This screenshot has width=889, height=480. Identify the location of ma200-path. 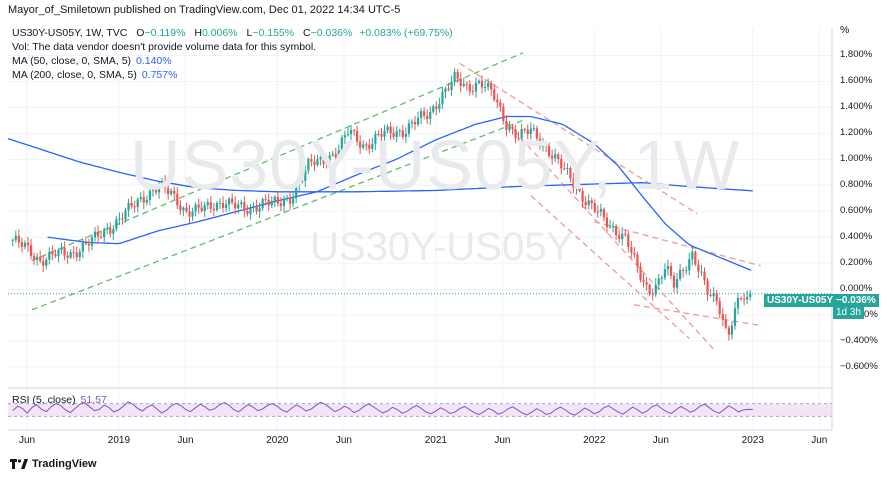
(380, 165).